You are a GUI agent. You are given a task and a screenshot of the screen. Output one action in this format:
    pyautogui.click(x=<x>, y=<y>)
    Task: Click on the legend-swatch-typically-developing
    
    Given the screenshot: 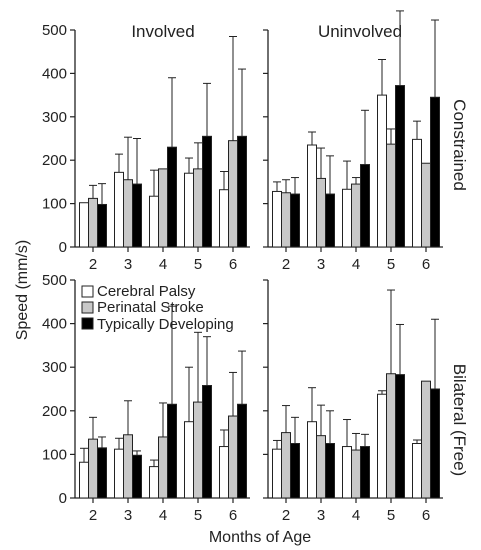 What is the action you would take?
    pyautogui.click(x=87, y=323)
    